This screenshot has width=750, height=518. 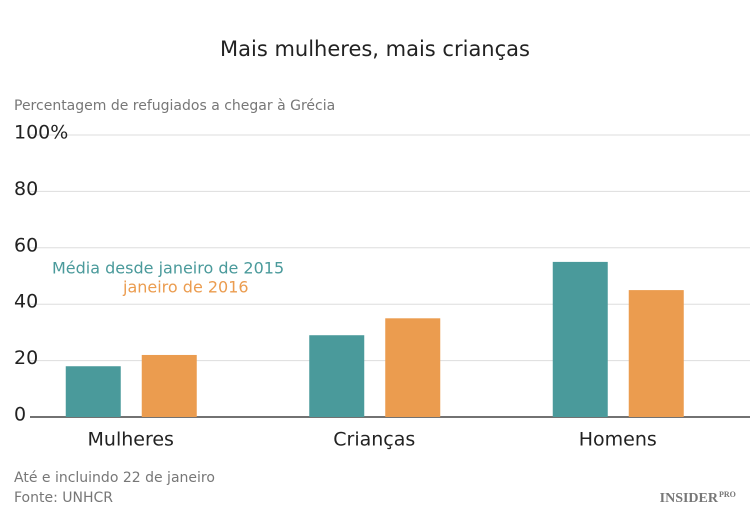 What do you see at coordinates (41, 133) in the screenshot?
I see `y-tick-label: 100%` at bounding box center [41, 133].